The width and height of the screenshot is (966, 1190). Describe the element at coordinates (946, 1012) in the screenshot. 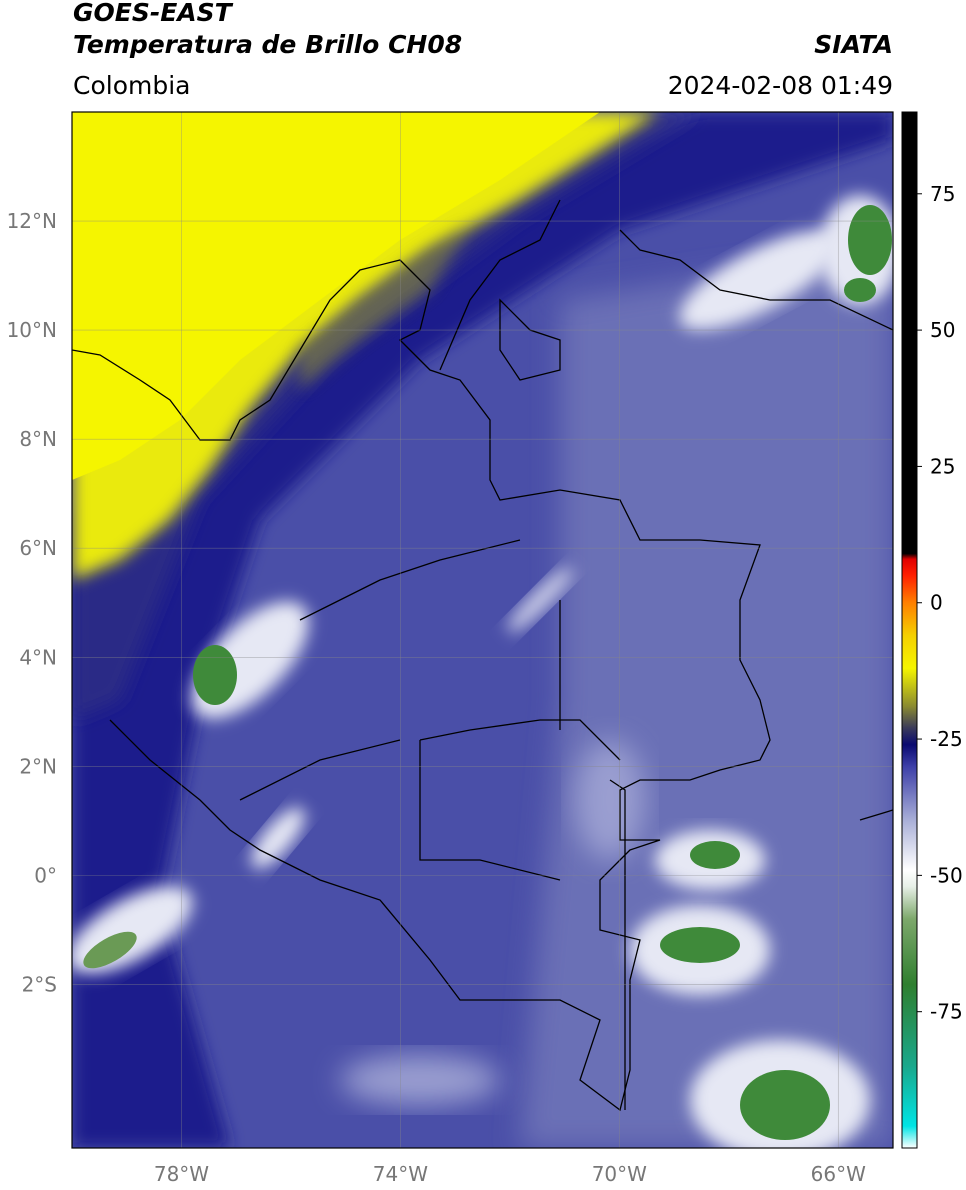

I see `colorbar-tick-label: -75` at that location.